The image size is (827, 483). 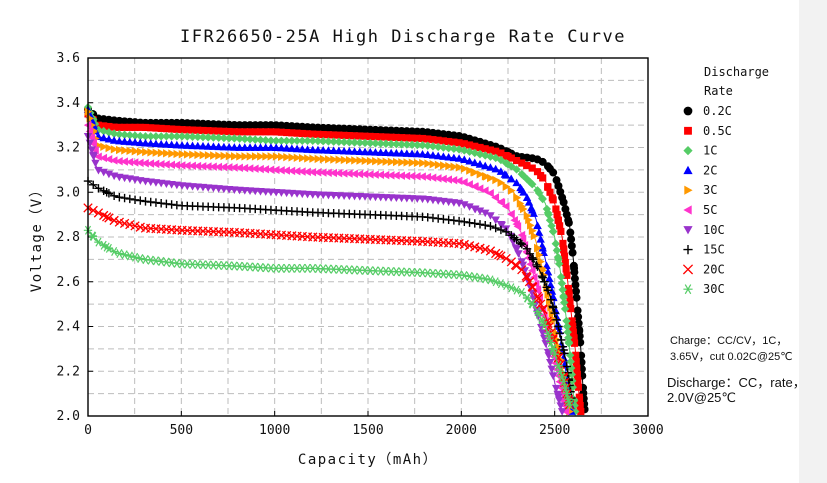 What do you see at coordinates (68, 58) in the screenshot?
I see `y-tick-label: 3.6` at bounding box center [68, 58].